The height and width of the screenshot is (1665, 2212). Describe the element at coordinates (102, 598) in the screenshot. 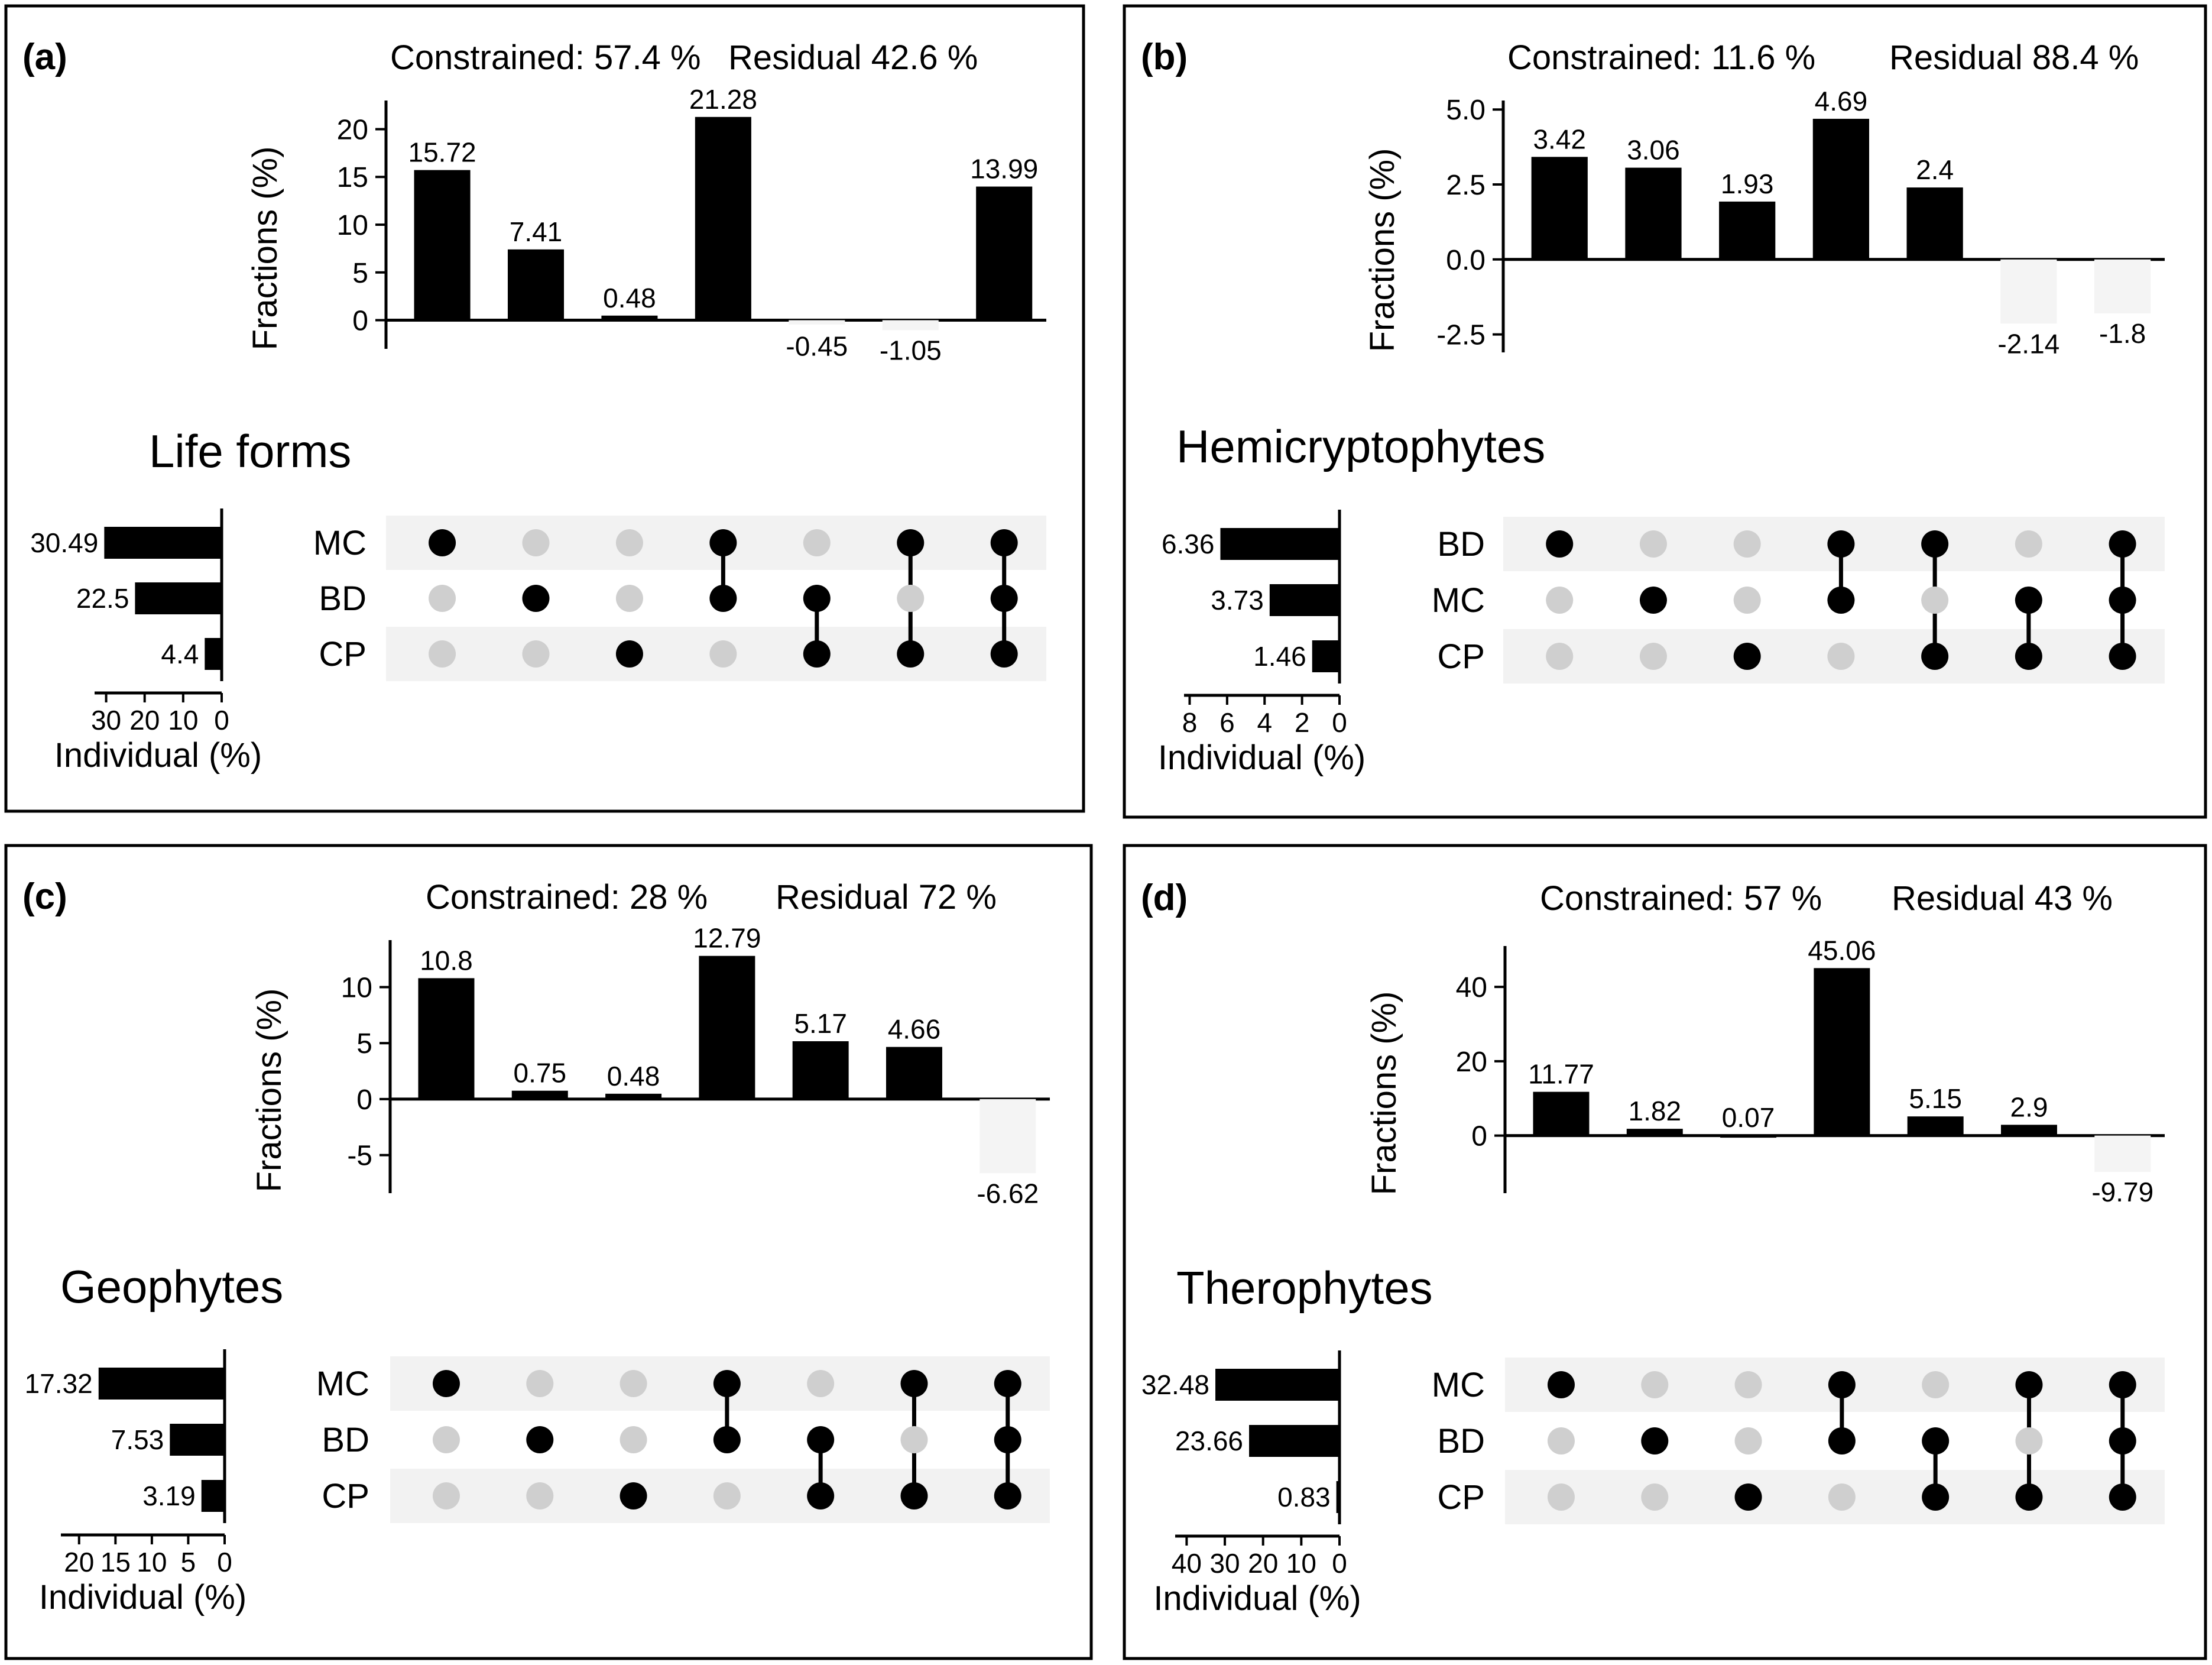

I see `set-size-label: 22.5` at that location.